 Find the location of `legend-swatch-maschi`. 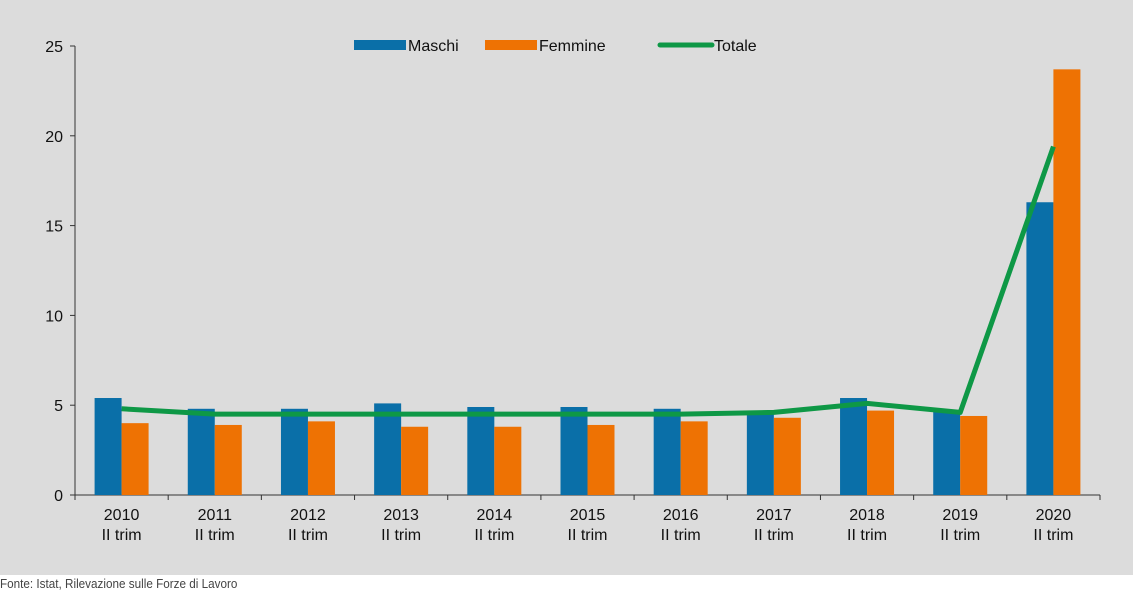

legend-swatch-maschi is located at coordinates (380, 45).